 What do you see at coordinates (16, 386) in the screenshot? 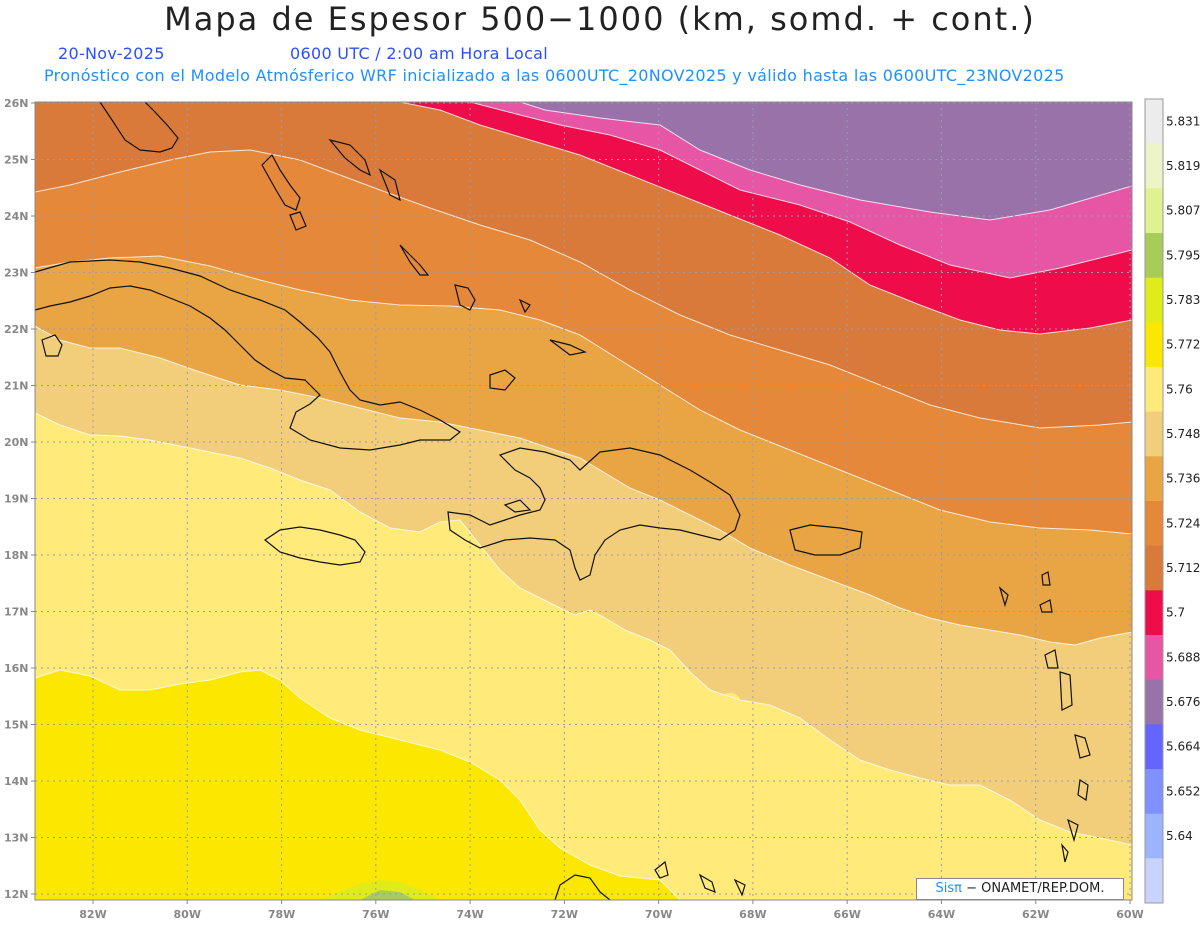
I see `lat-label: 21N` at bounding box center [16, 386].